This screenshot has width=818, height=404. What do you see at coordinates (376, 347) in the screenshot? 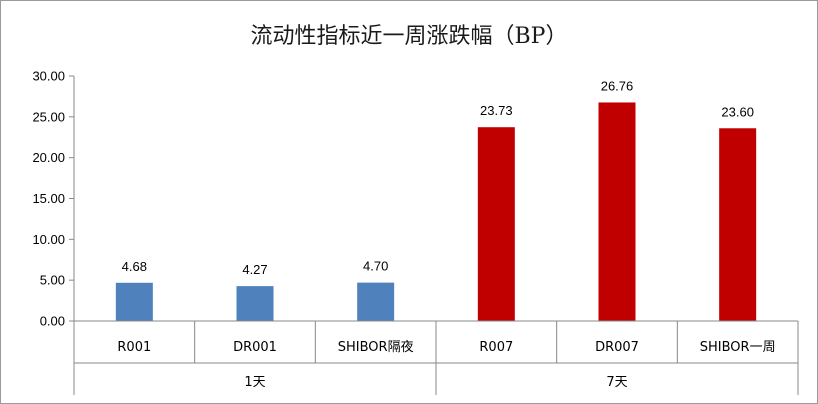
I see `category-label: SHIBOR隔夜` at bounding box center [376, 347].